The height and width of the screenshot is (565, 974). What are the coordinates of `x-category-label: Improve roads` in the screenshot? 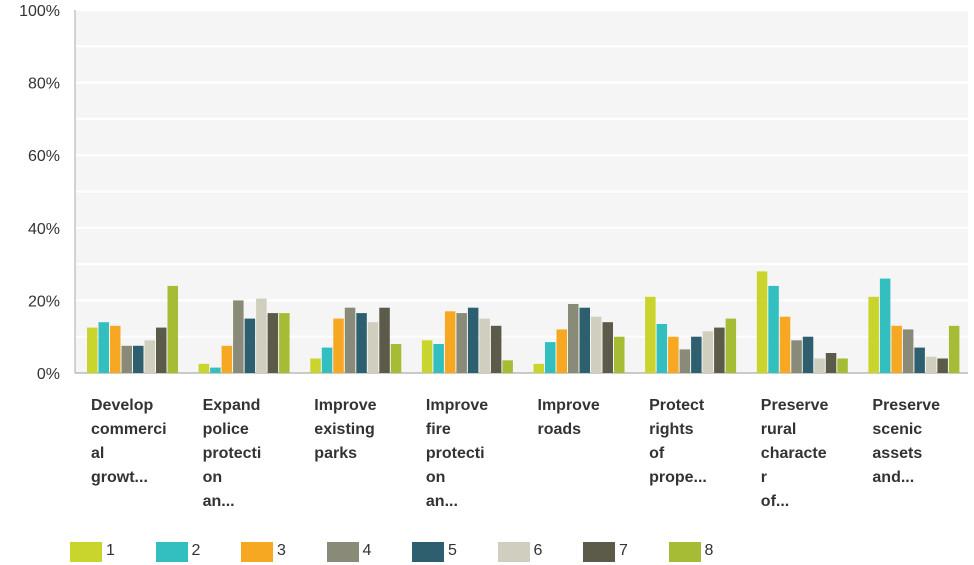 It's located at (568, 417).